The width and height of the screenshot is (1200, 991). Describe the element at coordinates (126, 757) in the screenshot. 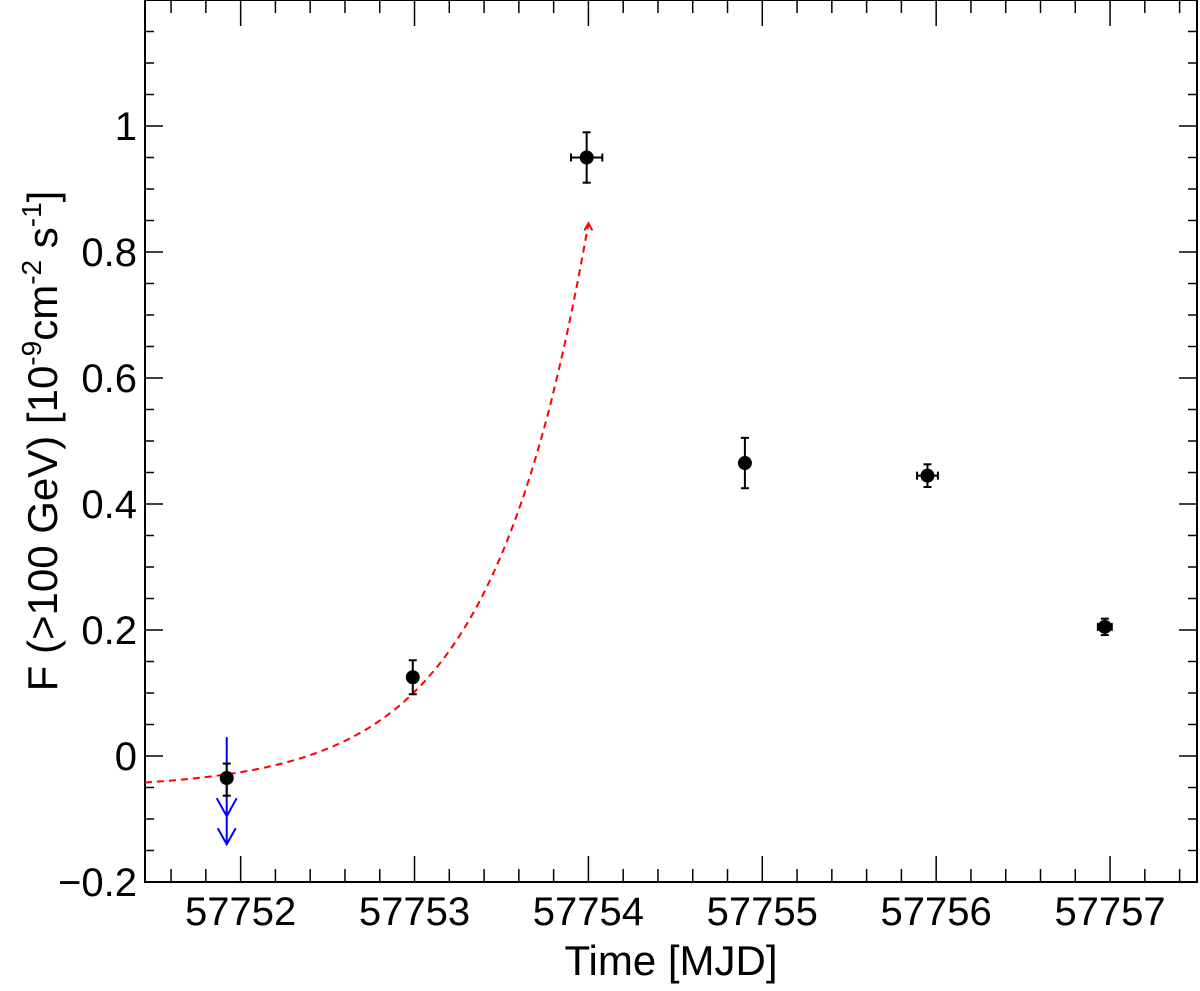

I see `y-tick-label: 0` at that location.